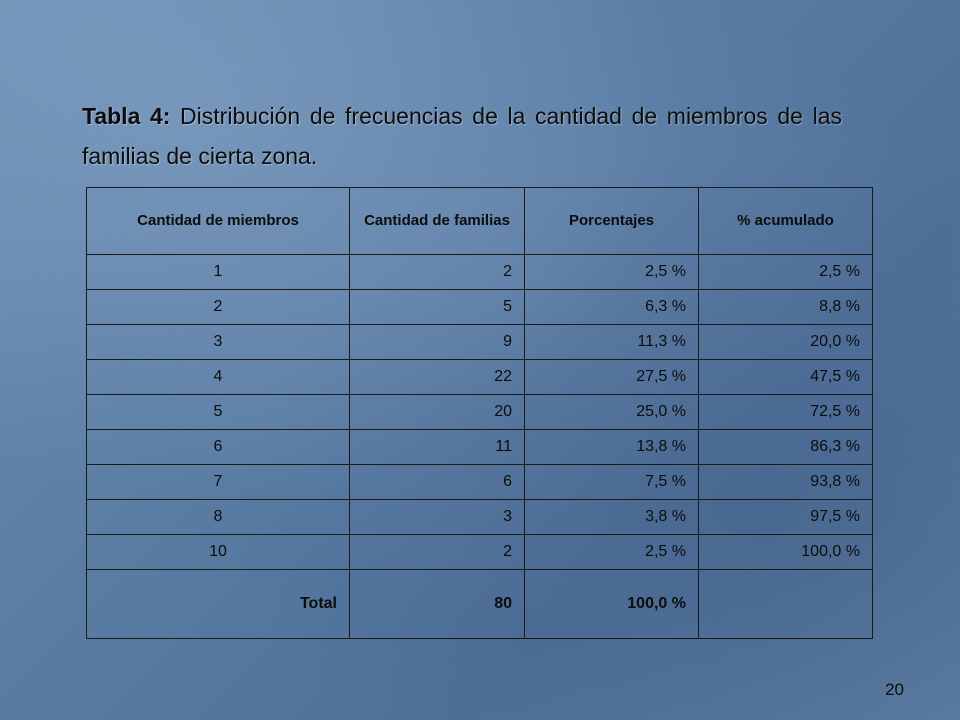 Image resolution: width=960 pixels, height=720 pixels. I want to click on table-row: 2 5 6,3 % 8,8 %, so click(479, 307).